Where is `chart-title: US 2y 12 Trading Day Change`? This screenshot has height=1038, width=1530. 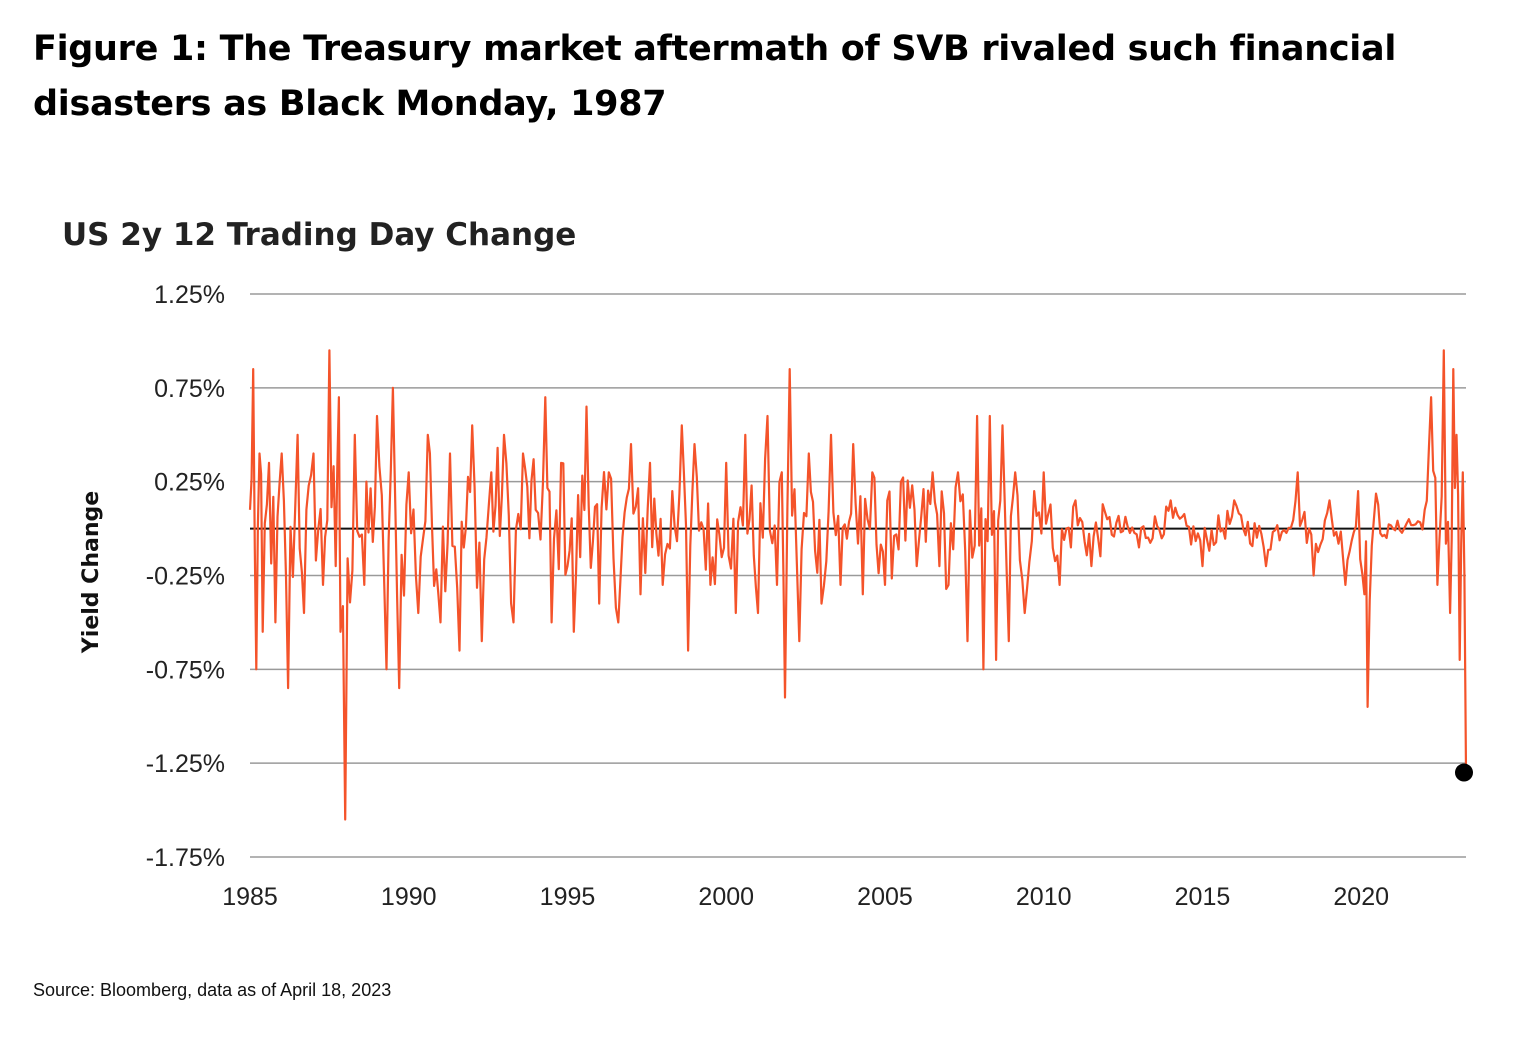 chart-title: US 2y 12 Trading Day Change is located at coordinates (319, 235).